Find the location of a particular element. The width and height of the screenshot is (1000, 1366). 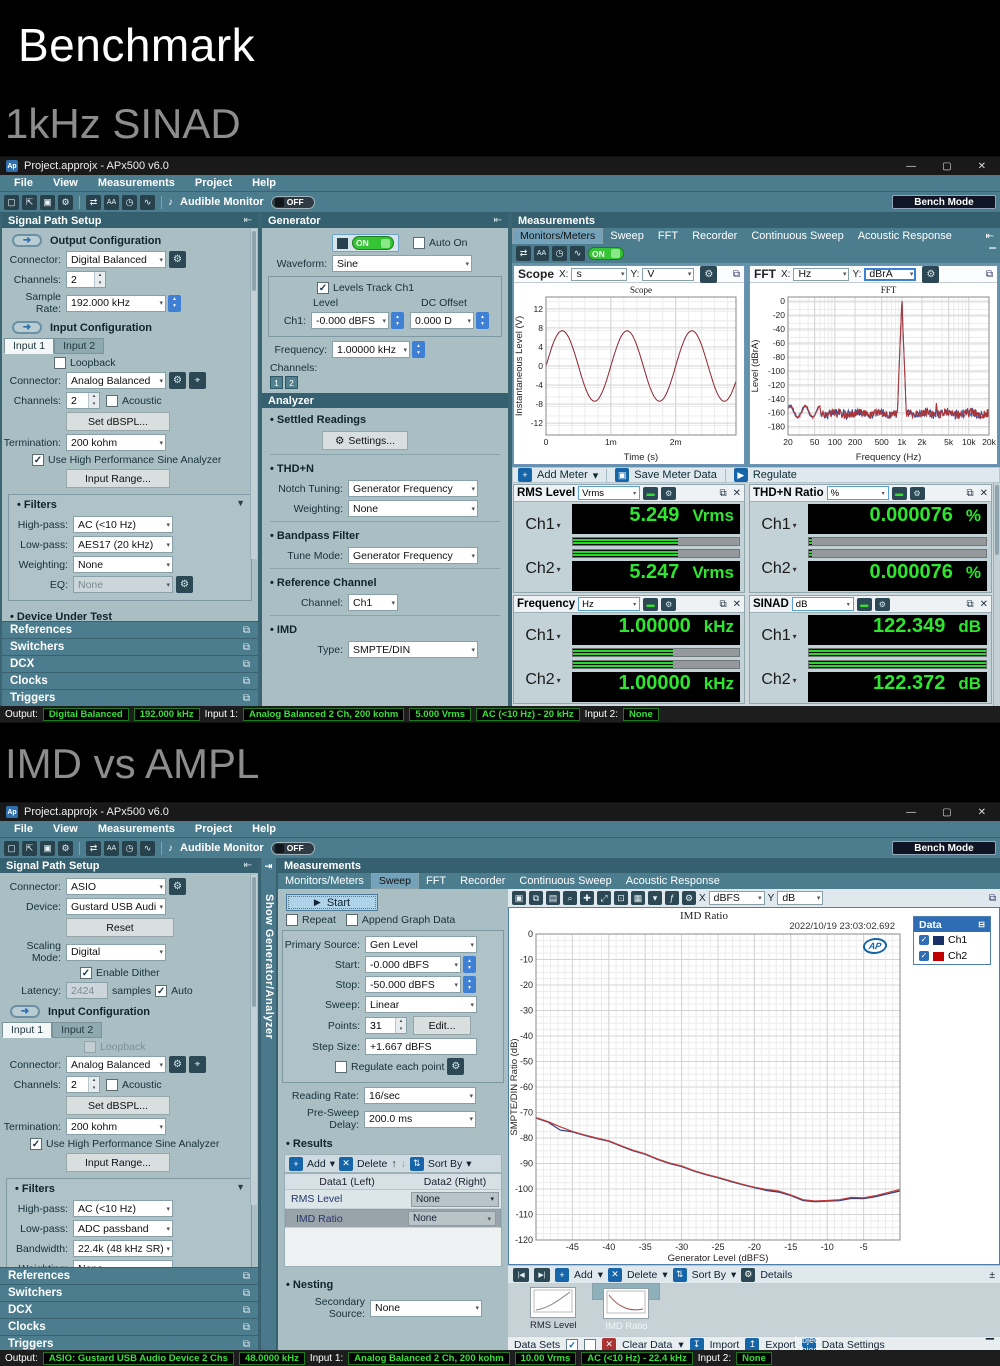

y-unit-dropdown: V ▾ is located at coordinates (668, 274).